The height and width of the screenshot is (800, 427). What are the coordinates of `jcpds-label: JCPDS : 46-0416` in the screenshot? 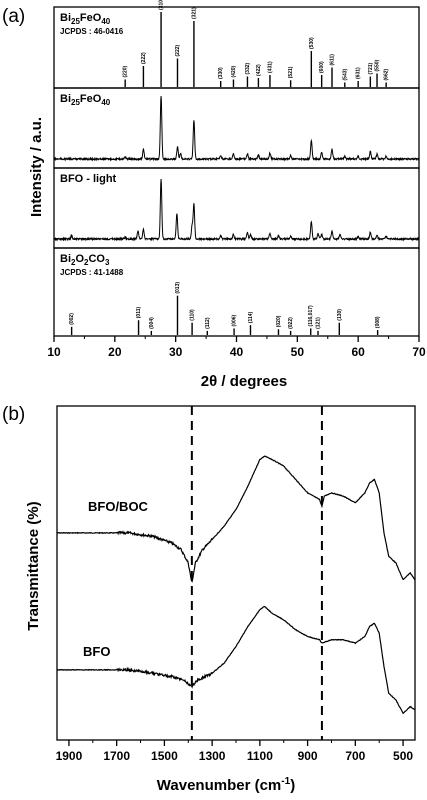 It's located at (92, 31).